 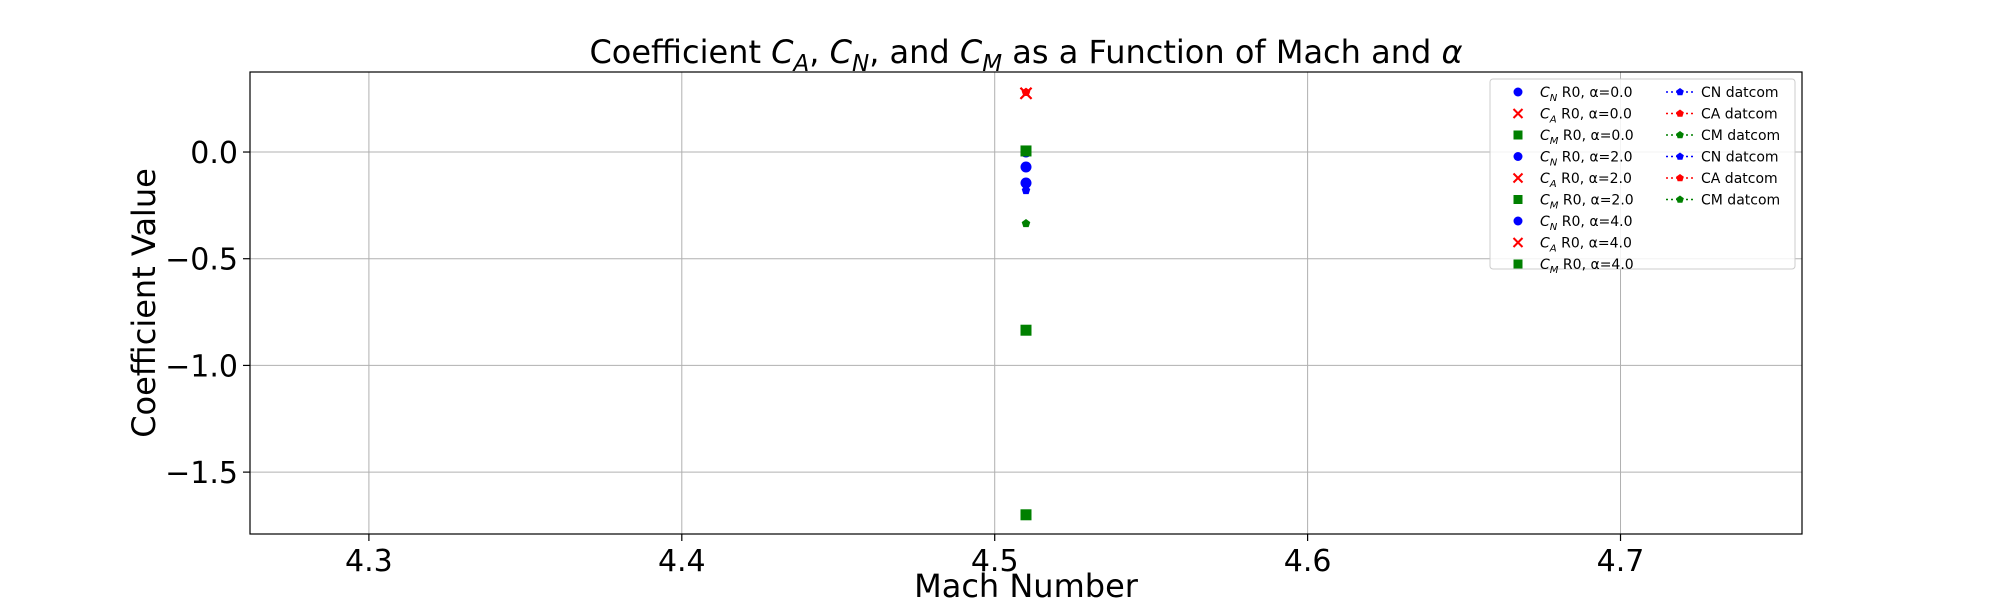 I want to click on x-tick-label: 4.6, so click(x=1308, y=561).